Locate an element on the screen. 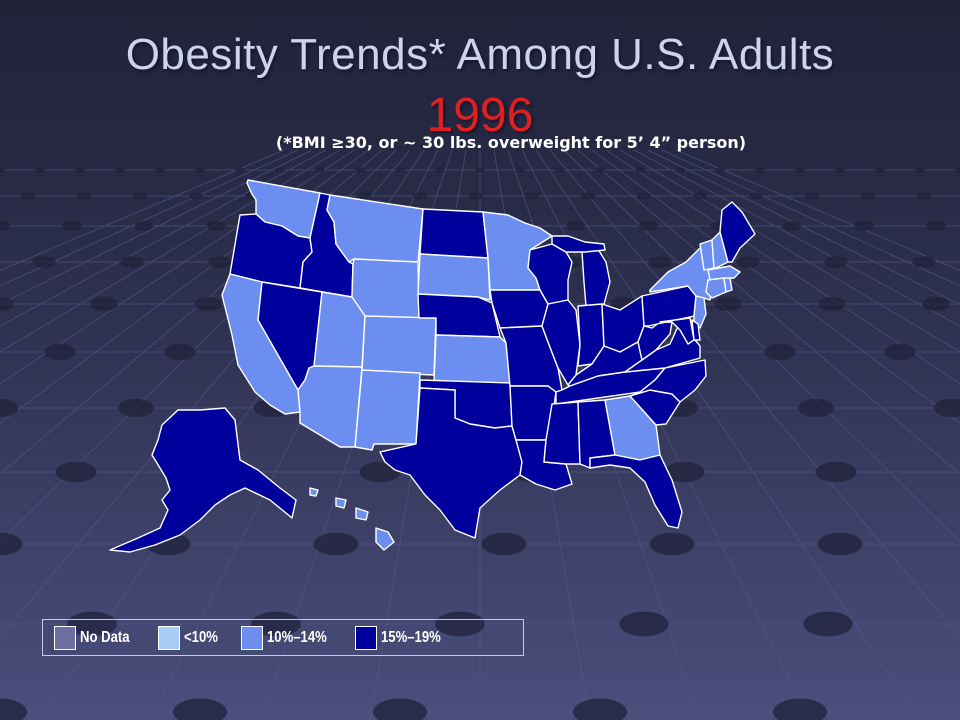  state-ks is located at coordinates (472, 359).